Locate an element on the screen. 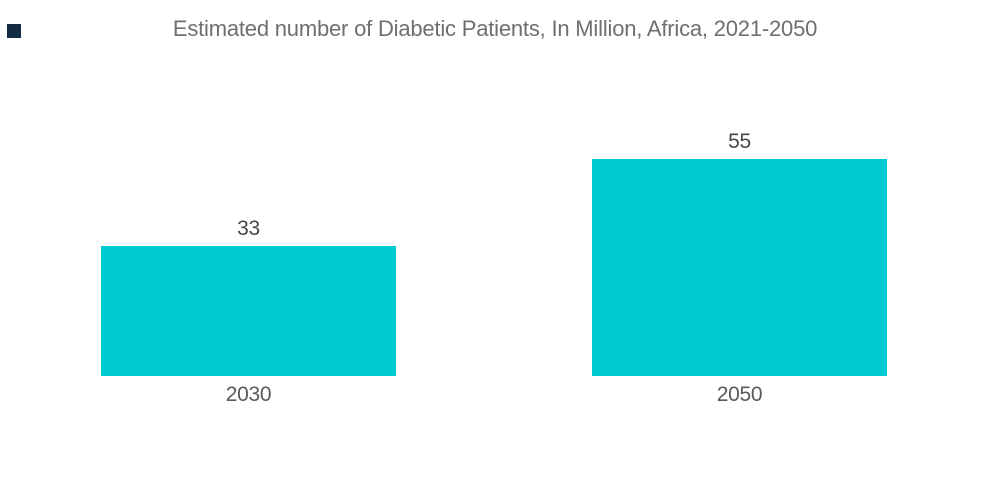 This screenshot has width=1000, height=504. bar-2030 is located at coordinates (248, 311).